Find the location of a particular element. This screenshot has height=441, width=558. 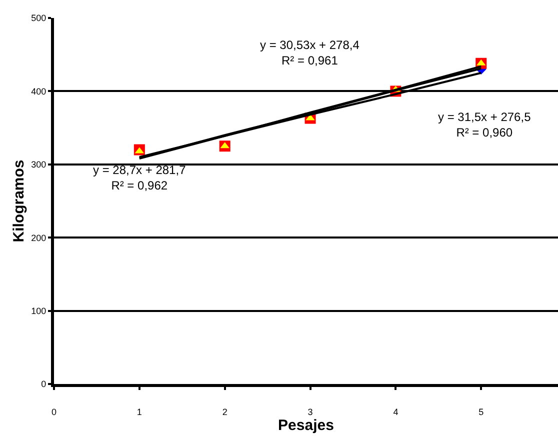

x-tick-label: 3 is located at coordinates (310, 411).